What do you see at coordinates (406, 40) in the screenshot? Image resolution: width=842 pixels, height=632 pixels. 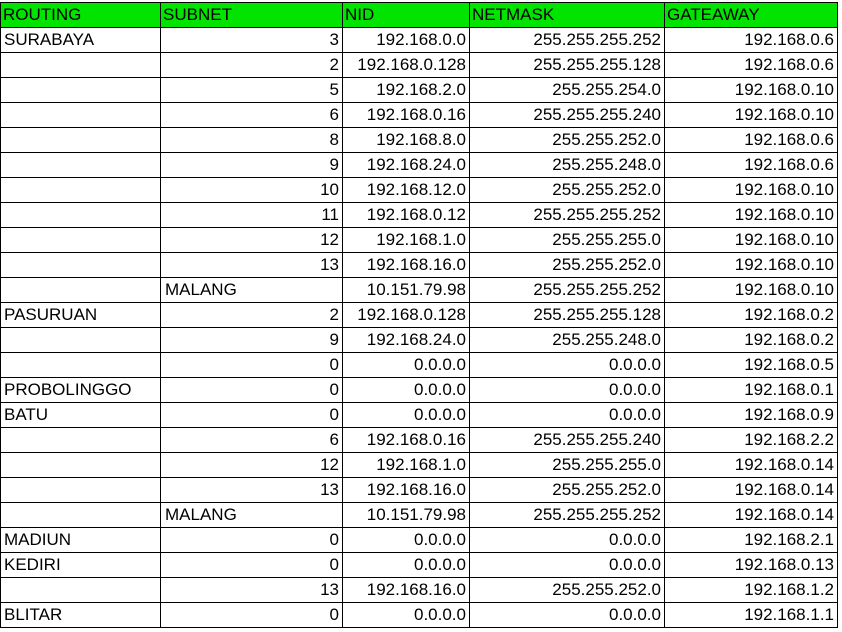 I see `cell-nid: 192.168.0.0` at bounding box center [406, 40].